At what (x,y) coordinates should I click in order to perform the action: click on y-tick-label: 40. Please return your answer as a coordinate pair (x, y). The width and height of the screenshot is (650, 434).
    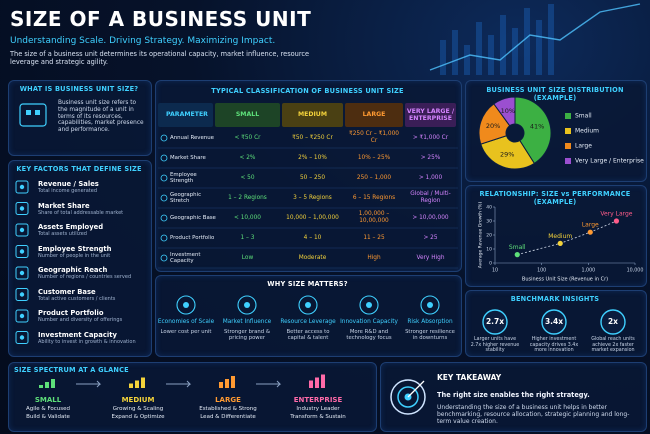
    Looking at the image, I should click on (489, 208).